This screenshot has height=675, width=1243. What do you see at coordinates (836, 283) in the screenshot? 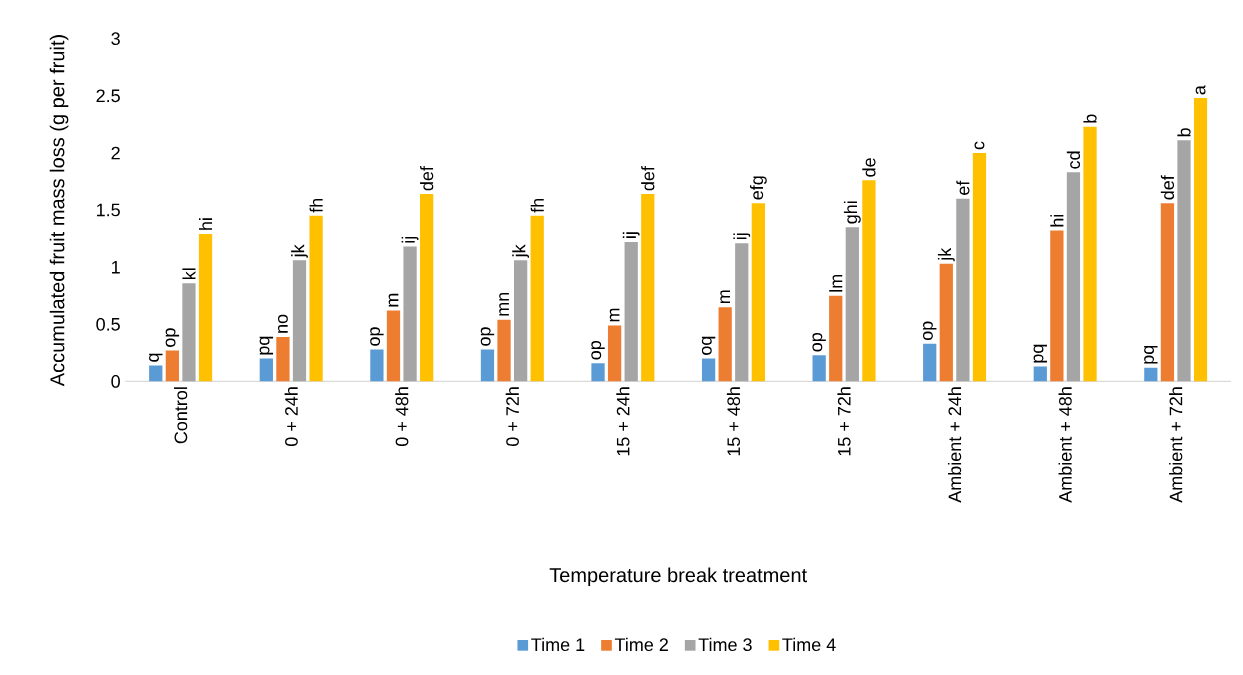
I see `data-label: lm` at bounding box center [836, 283].